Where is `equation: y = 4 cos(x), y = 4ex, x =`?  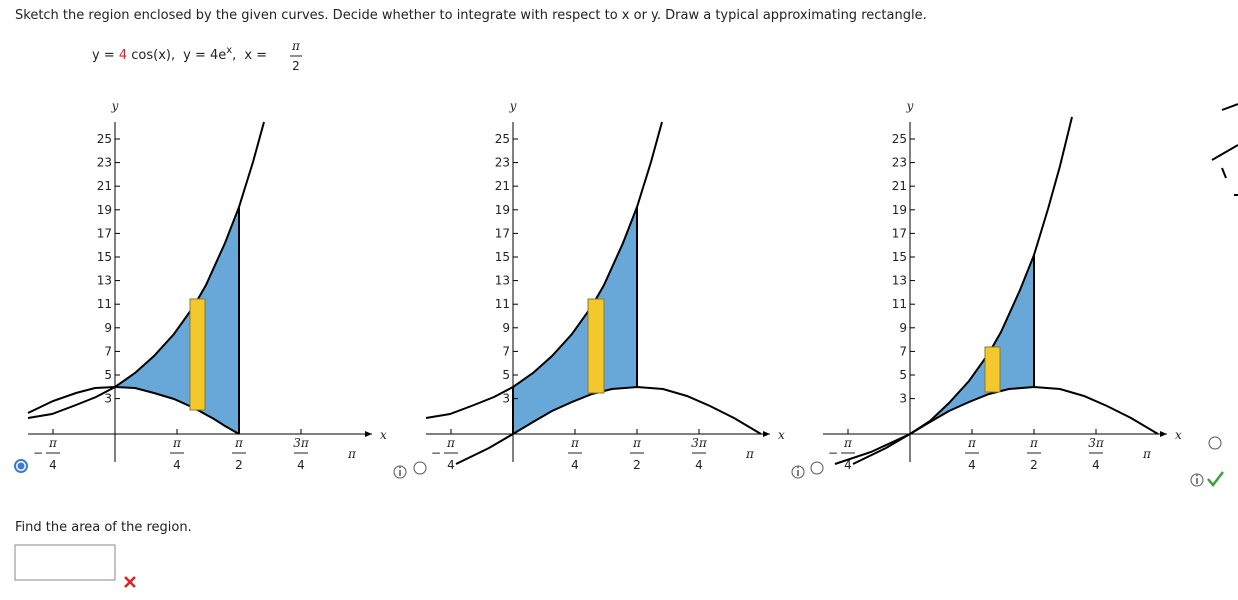 equation: y = 4 cos(x), y = 4ex, x = is located at coordinates (179, 54).